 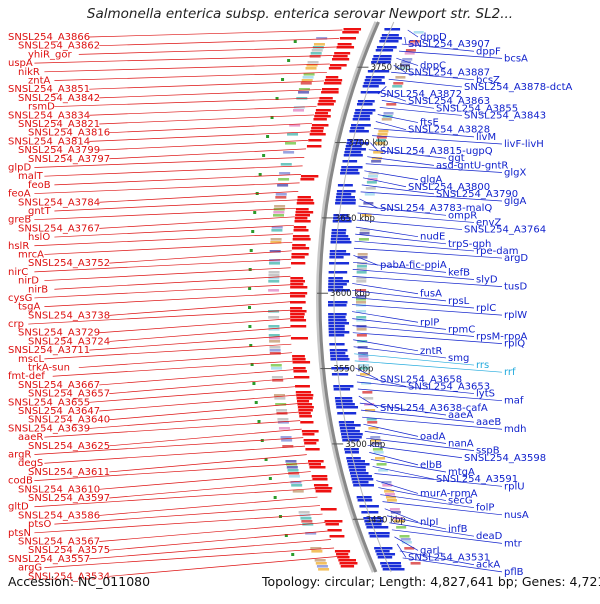 I want to click on backbone-arc, so click(x=355, y=297).